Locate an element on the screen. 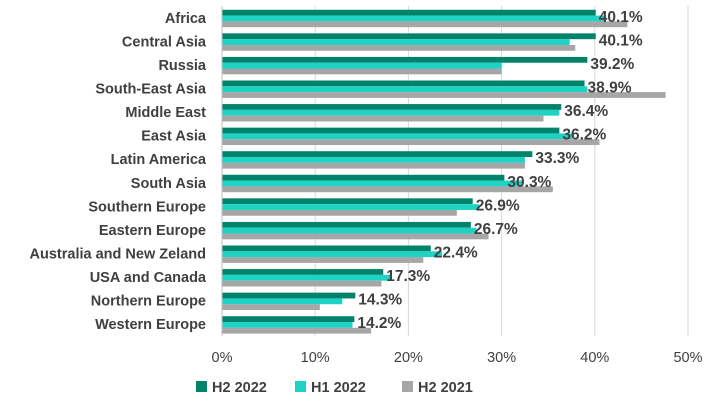 The width and height of the screenshot is (715, 409). category-label: South-East Asia is located at coordinates (151, 90).